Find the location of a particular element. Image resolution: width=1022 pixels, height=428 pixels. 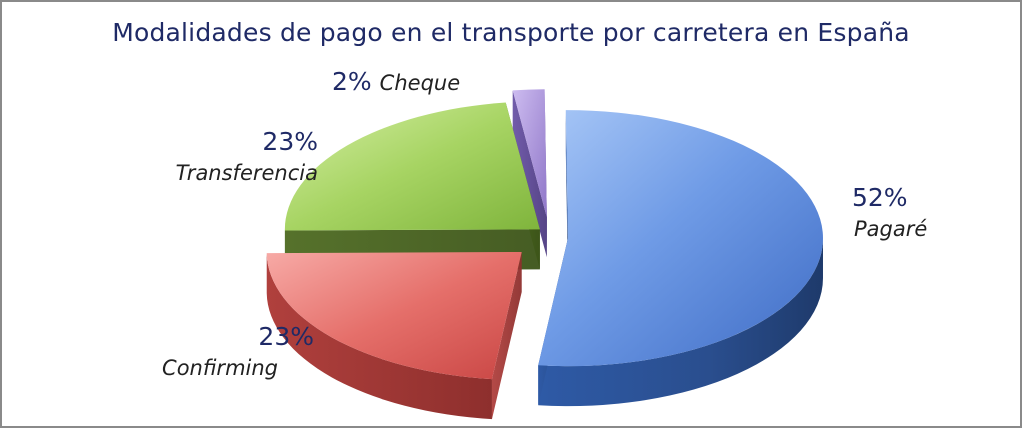

data-label-transferencia-value: 23% is located at coordinates (290, 141).